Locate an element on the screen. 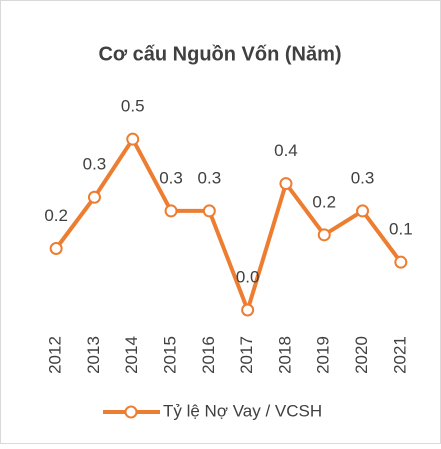  data-label: 0.1 is located at coordinates (401, 229).